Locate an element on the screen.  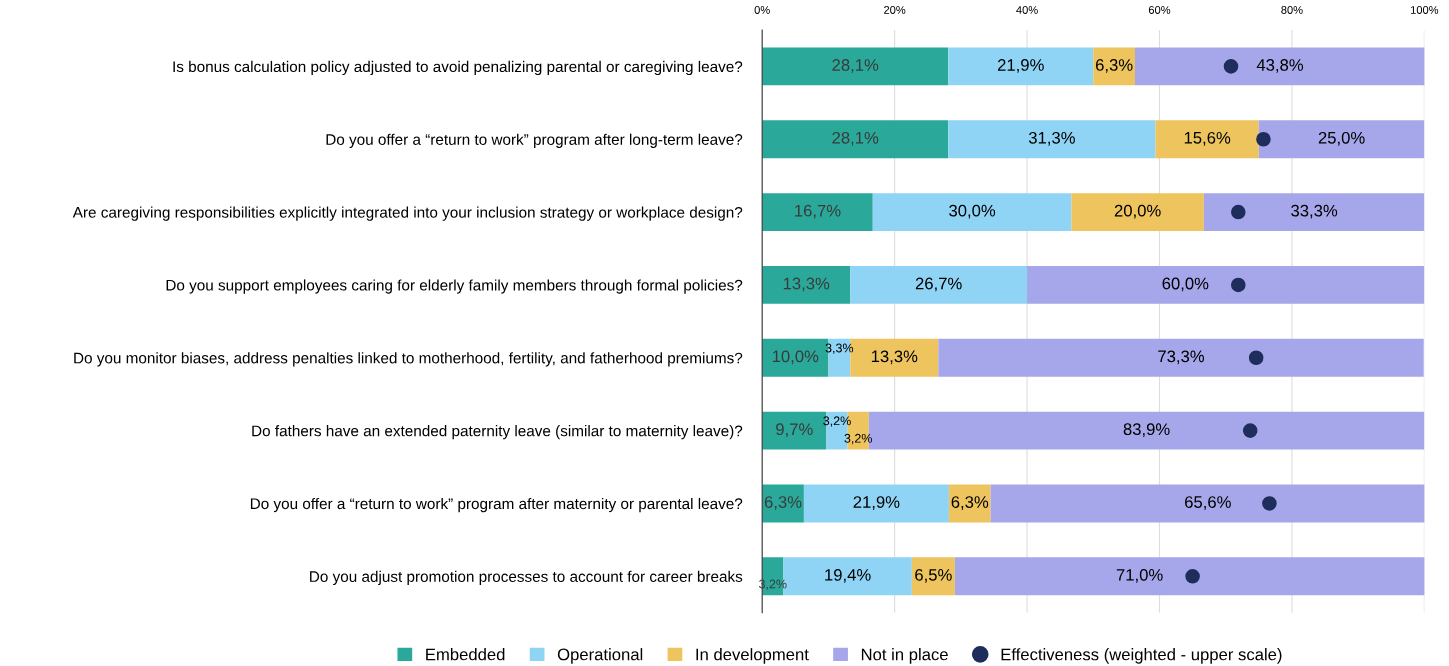
x-tick-label: 80% is located at coordinates (1292, 10).